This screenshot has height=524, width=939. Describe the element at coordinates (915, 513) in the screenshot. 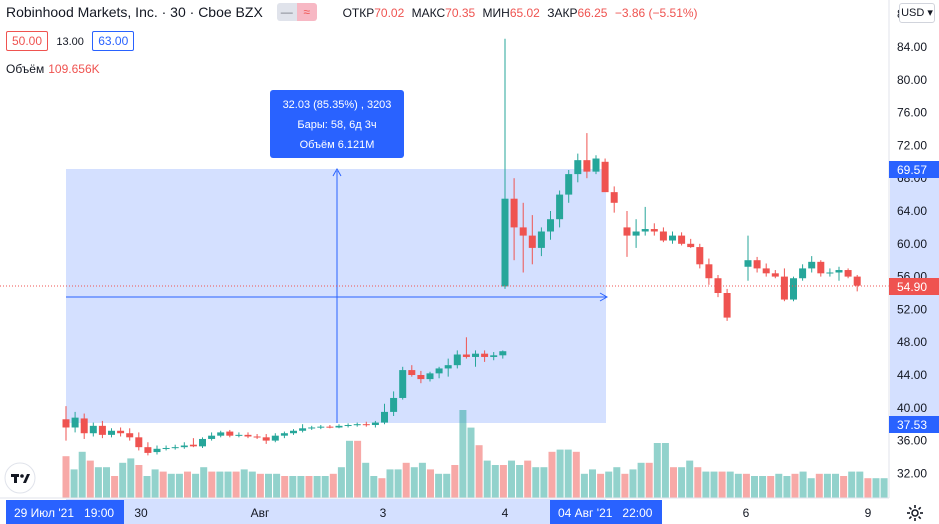

I see `gear-icon` at that location.